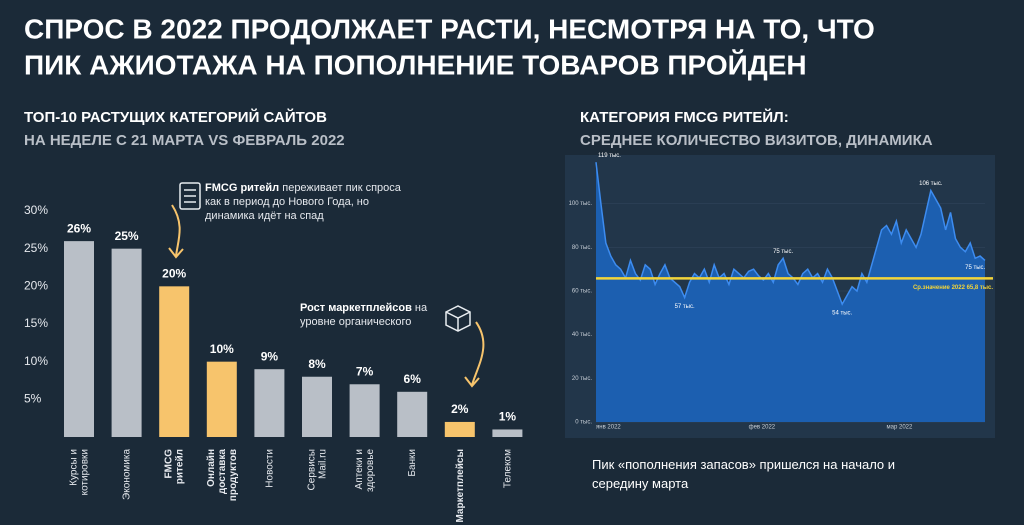  Describe the element at coordinates (608, 428) in the screenshot. I see `x-tick-label: янв 2022` at that location.